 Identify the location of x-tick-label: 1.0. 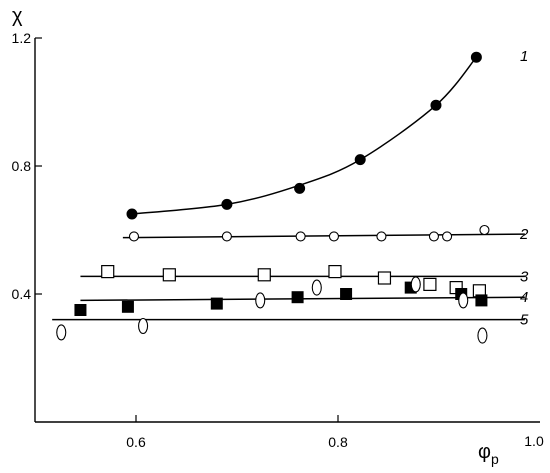
(534, 441).